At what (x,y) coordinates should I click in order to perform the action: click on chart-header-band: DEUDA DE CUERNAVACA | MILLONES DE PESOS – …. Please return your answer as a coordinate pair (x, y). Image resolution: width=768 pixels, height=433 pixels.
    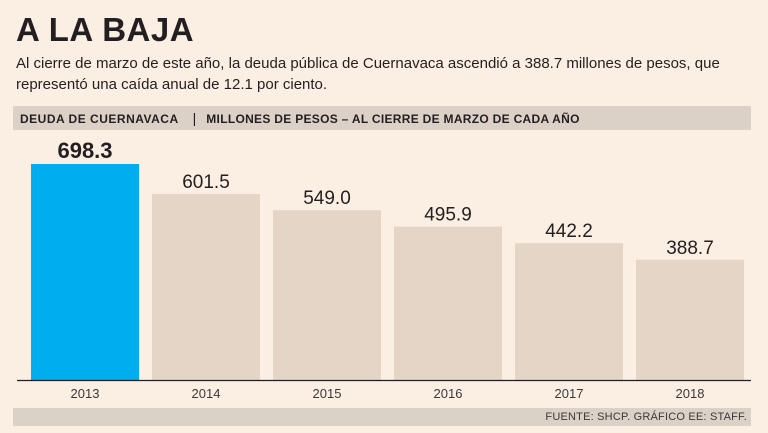
    Looking at the image, I should click on (382, 118).